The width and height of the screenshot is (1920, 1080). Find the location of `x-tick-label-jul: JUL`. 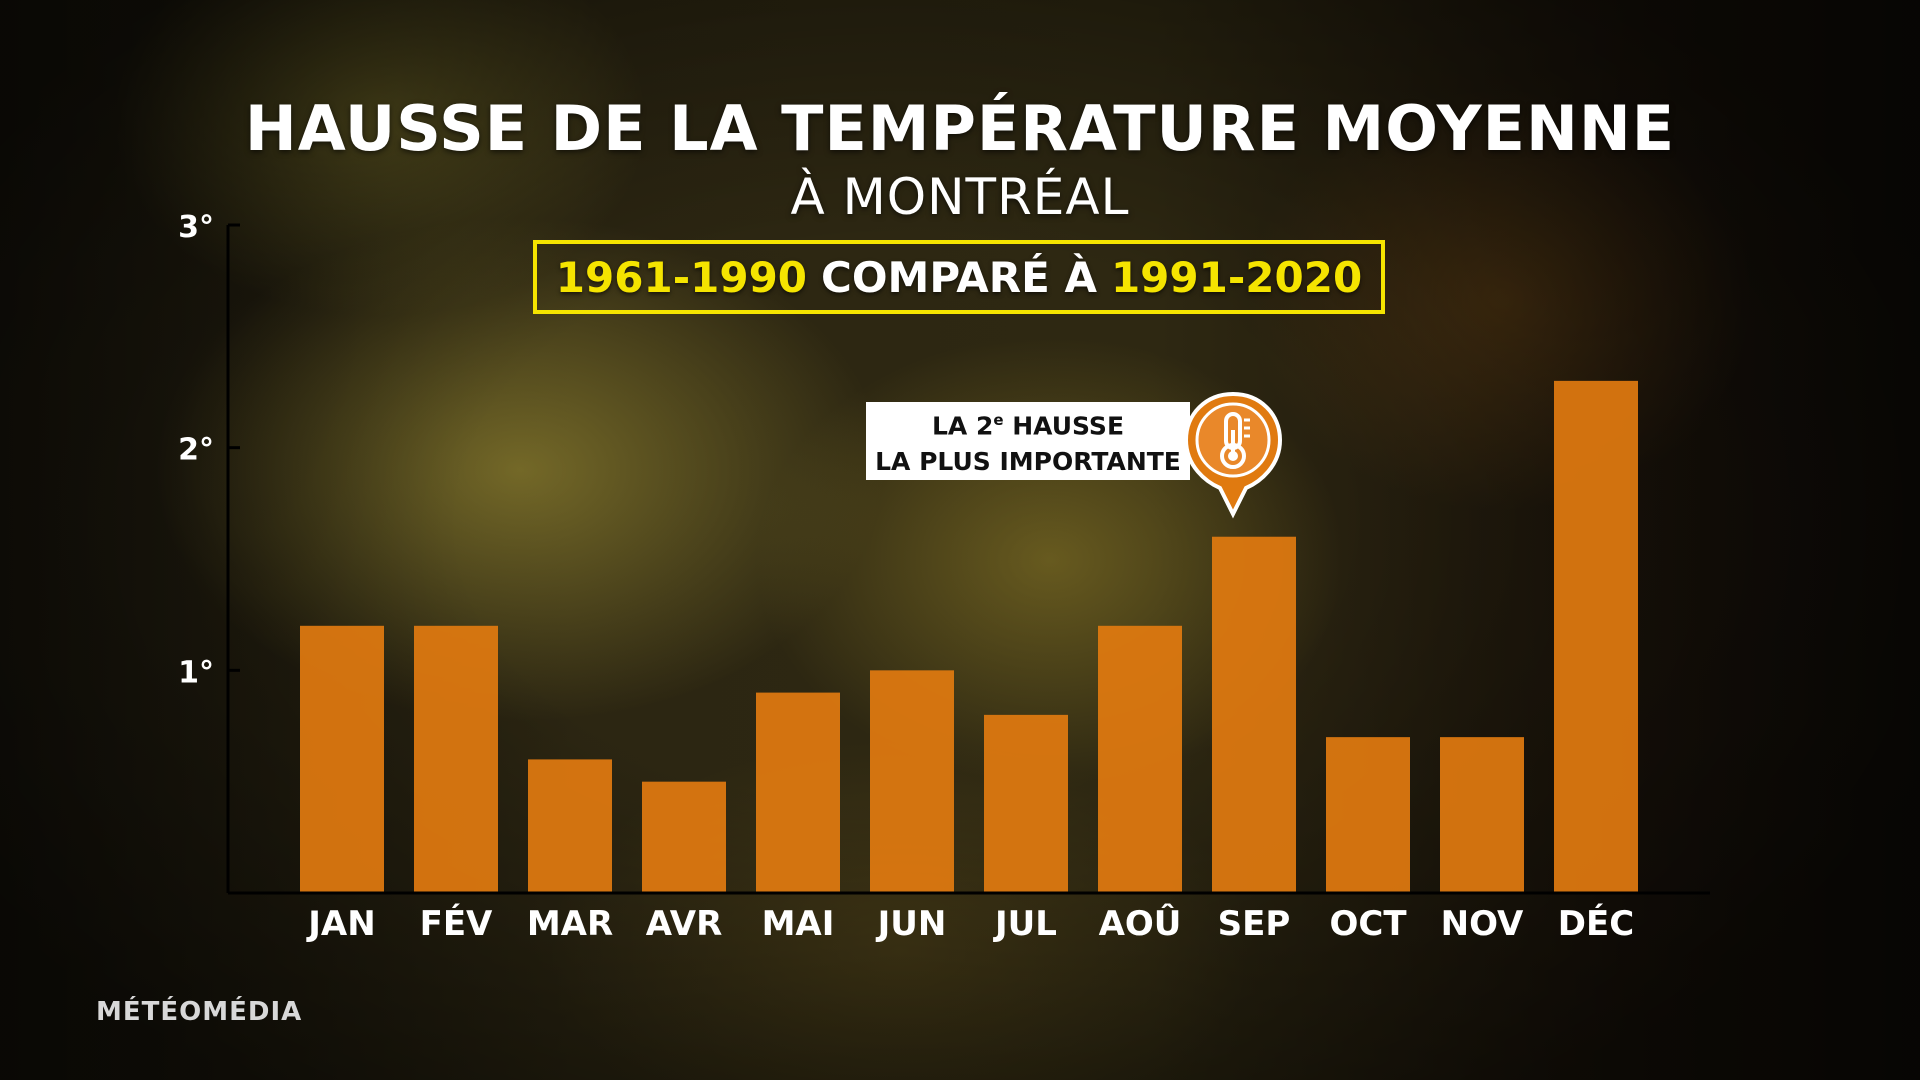

x-tick-label-jul: JUL is located at coordinates (1025, 924).